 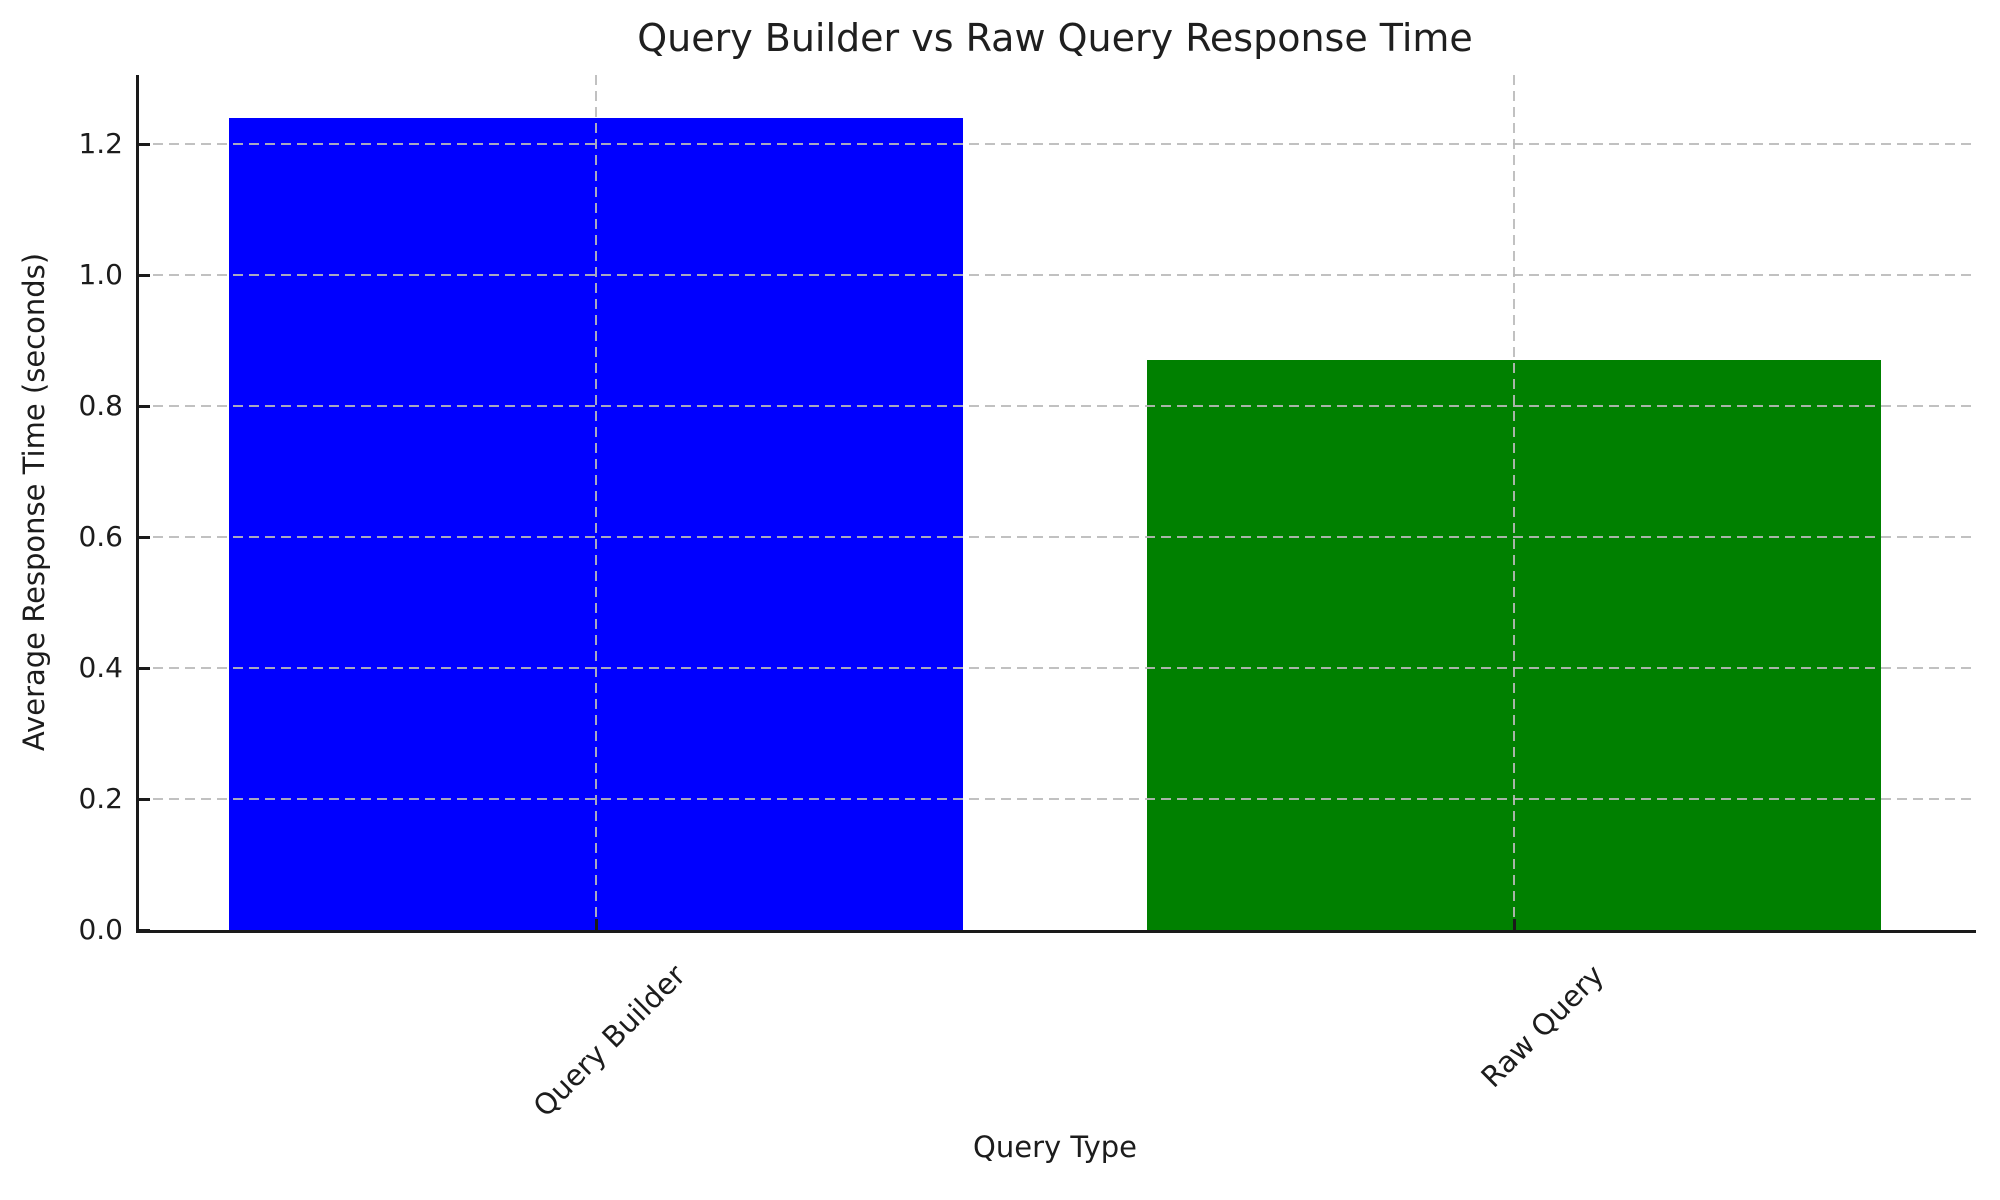 What do you see at coordinates (1055, 38) in the screenshot?
I see `chart-title: Query Builder vs Raw Query Response Time` at bounding box center [1055, 38].